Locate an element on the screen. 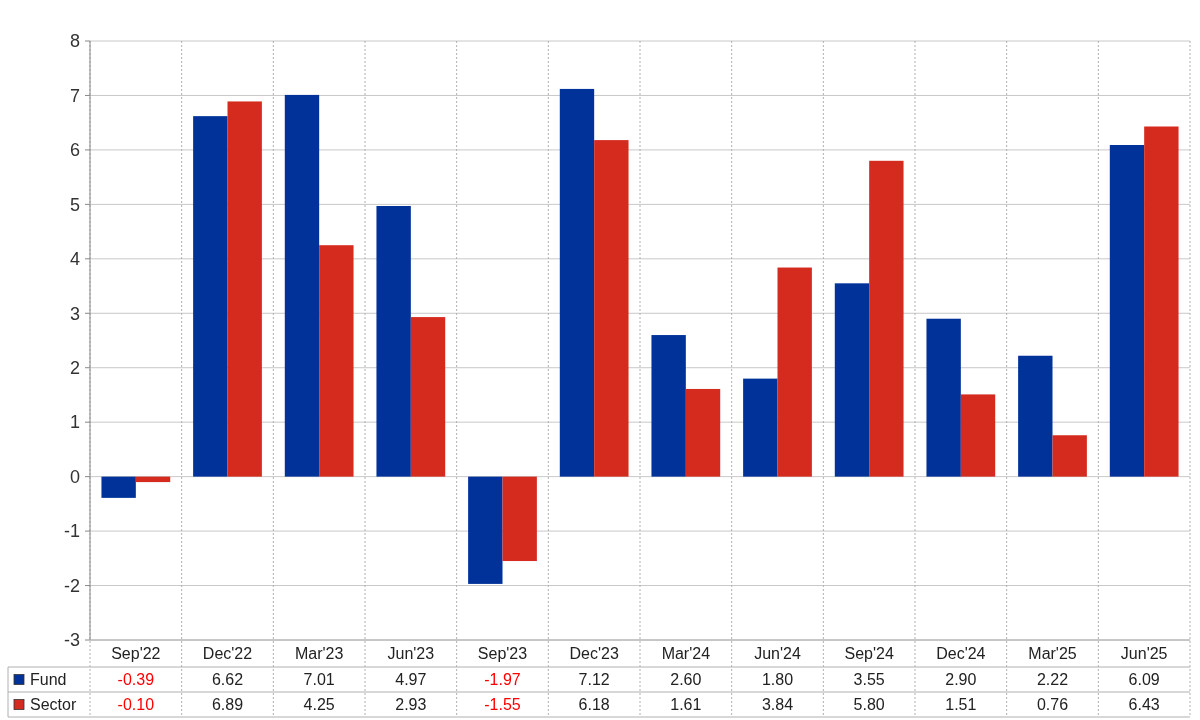  x-tick-label: Sep'23 is located at coordinates (502, 654).